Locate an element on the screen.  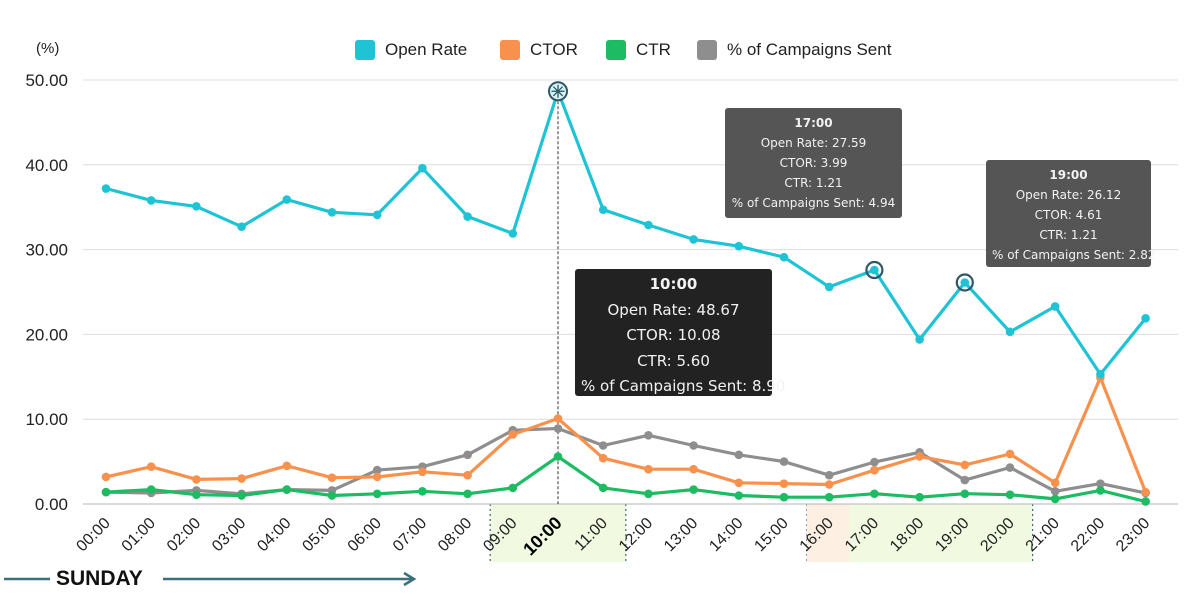
y-tick-label: 40.00 is located at coordinates (46, 165).